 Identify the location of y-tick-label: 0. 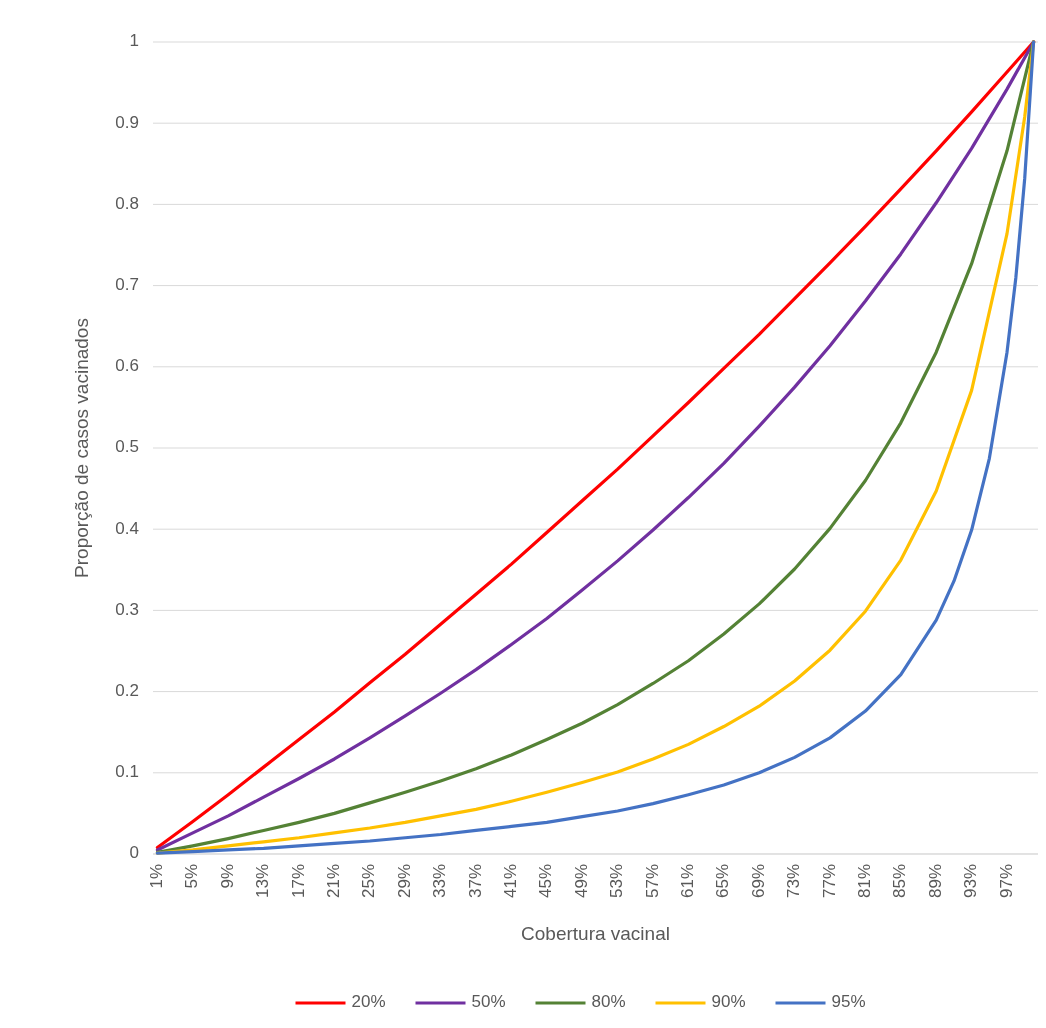
(134, 853).